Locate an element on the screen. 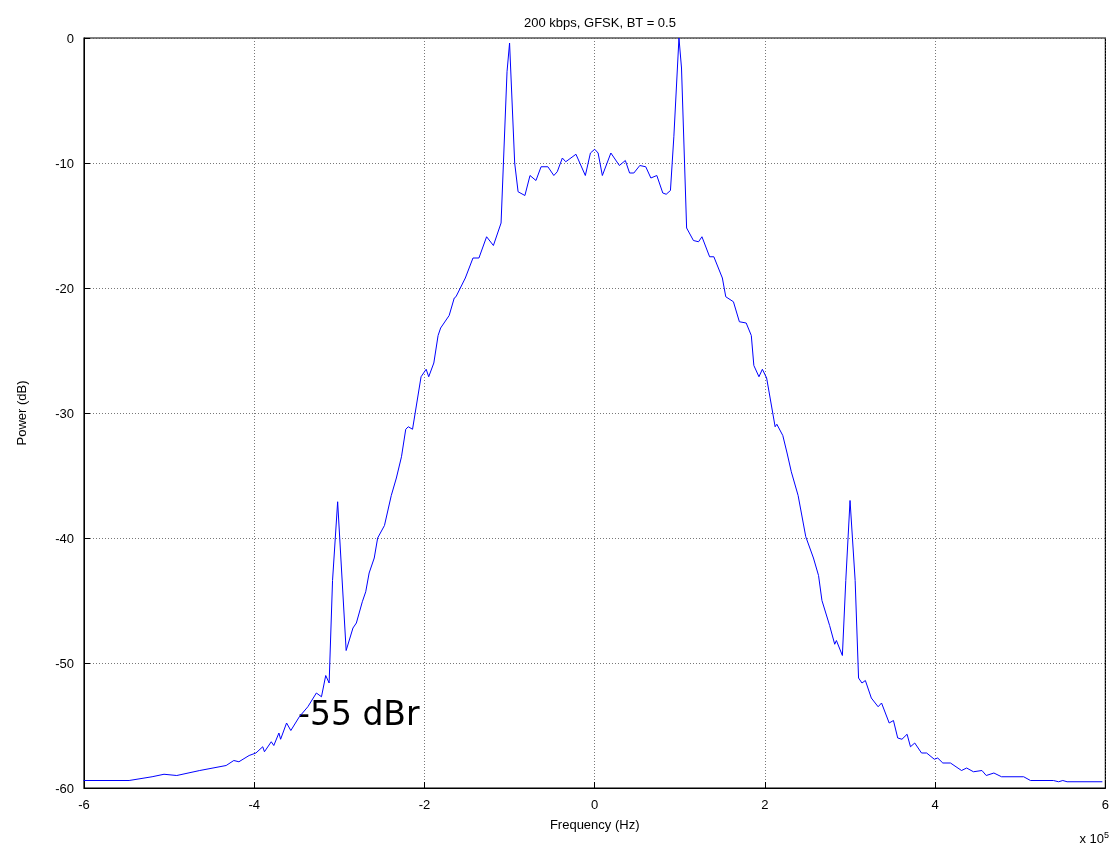  chart-title: 200 kbps, GFSK, BT = 0.5 is located at coordinates (600, 22).